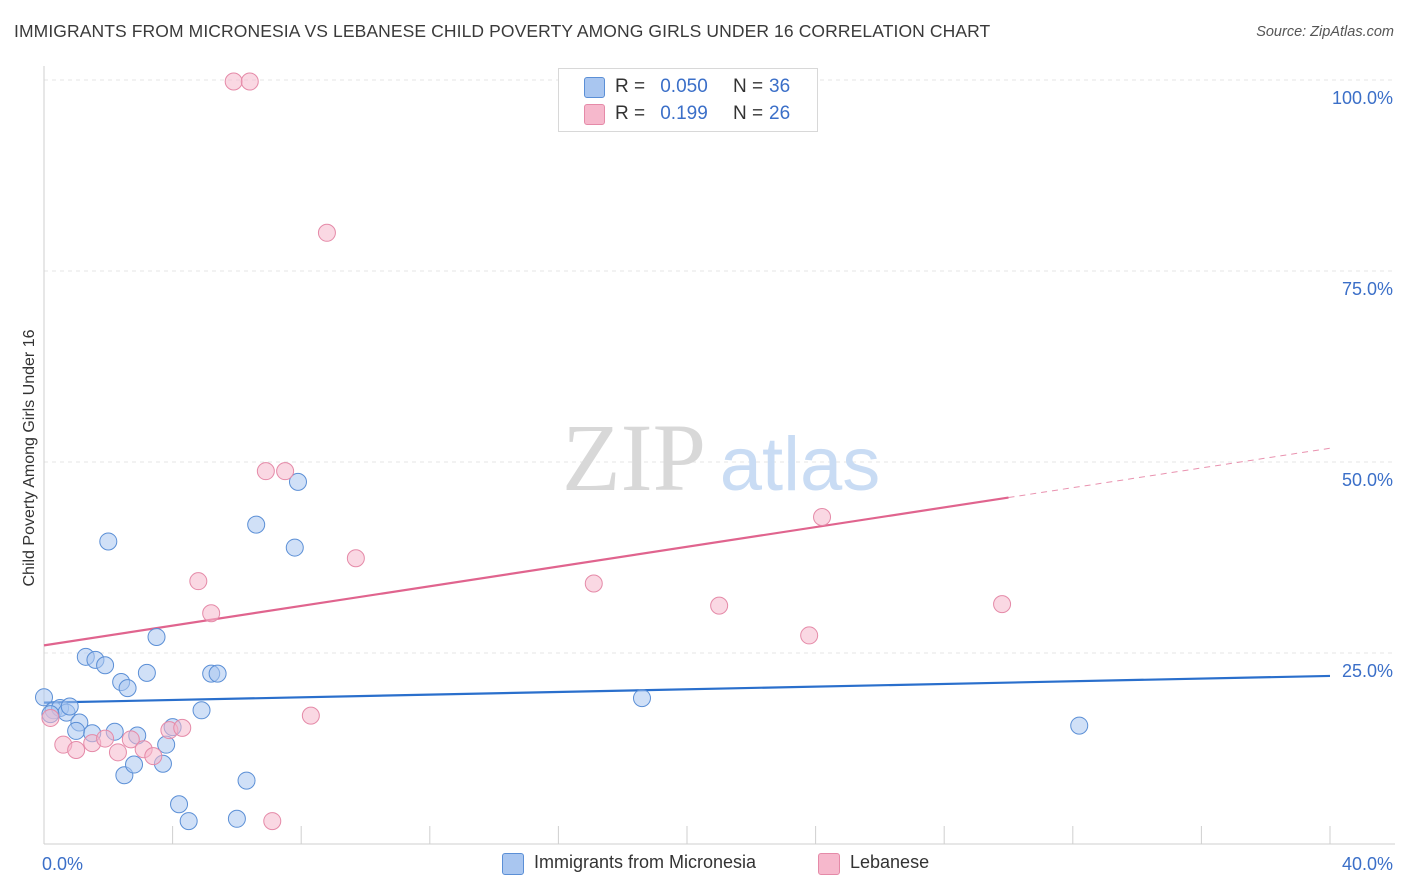 This screenshot has width=1406, height=892. Describe the element at coordinates (634, 457) in the screenshot. I see `watermark-zip: ZIP` at that location.